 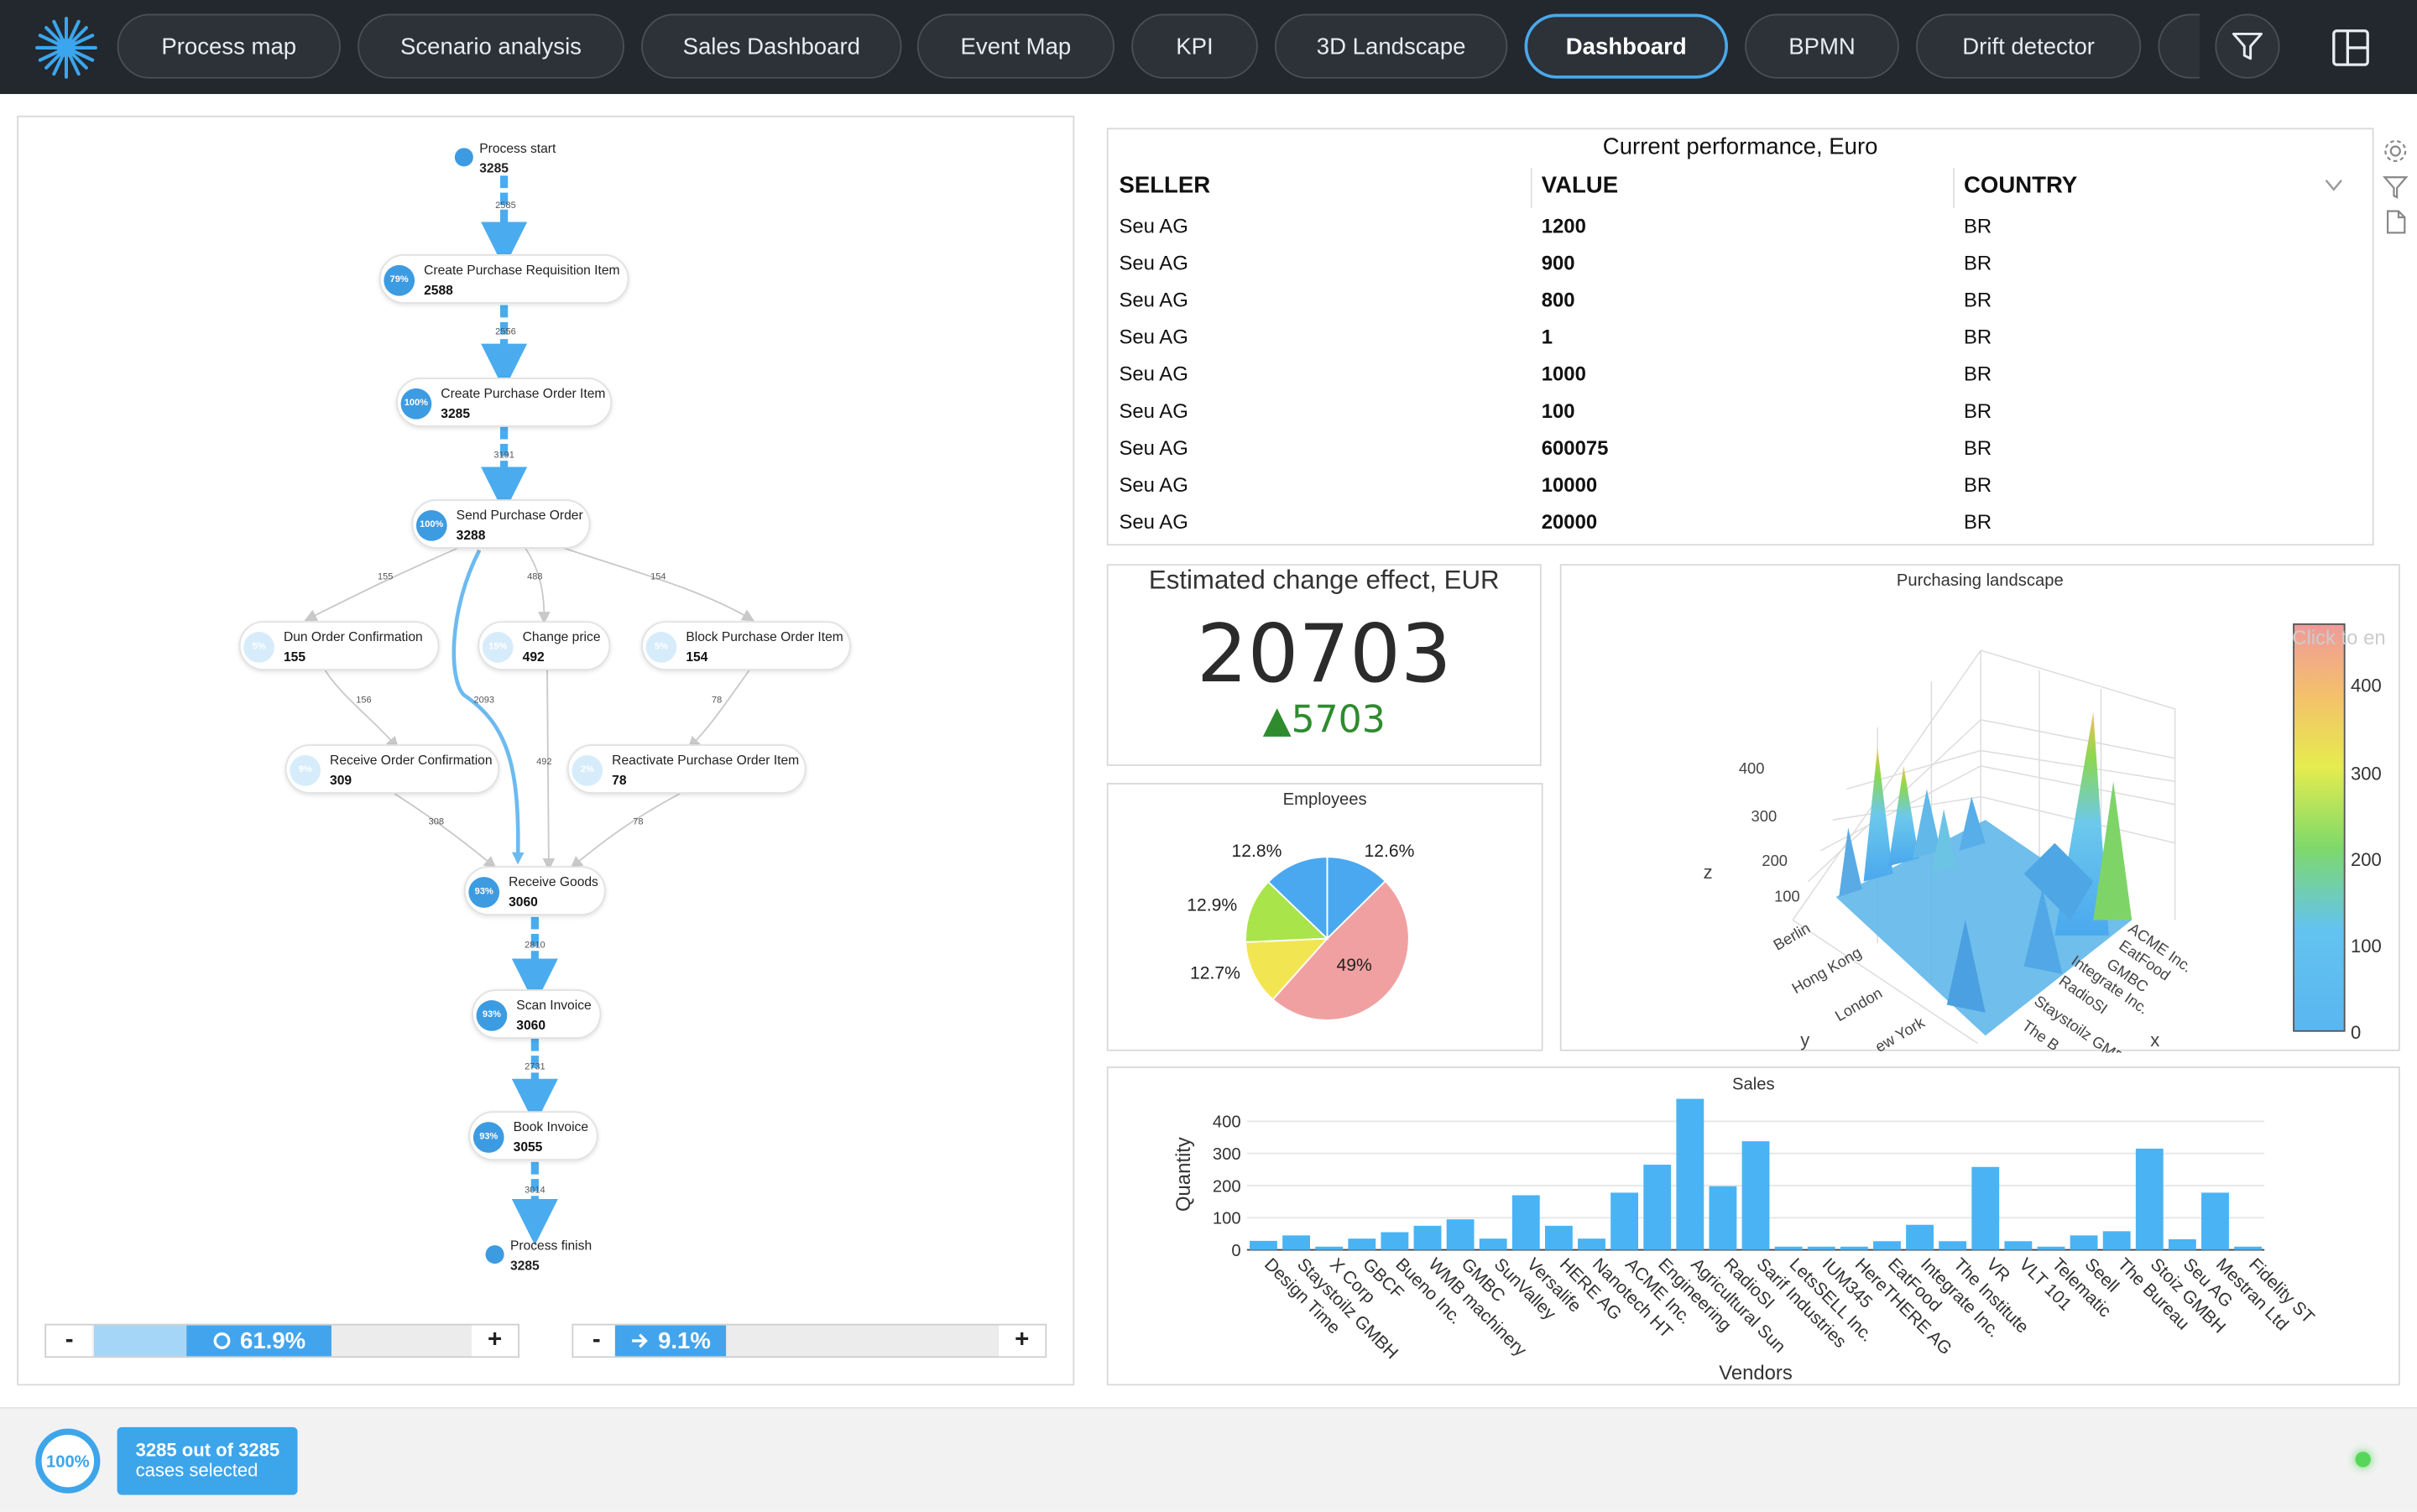 I want to click on node-count: 3055, so click(x=528, y=1147).